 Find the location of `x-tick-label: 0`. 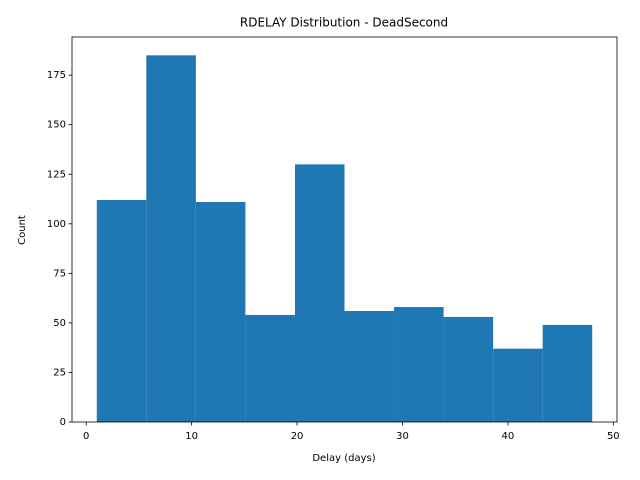

x-tick-label: 0 is located at coordinates (86, 436).